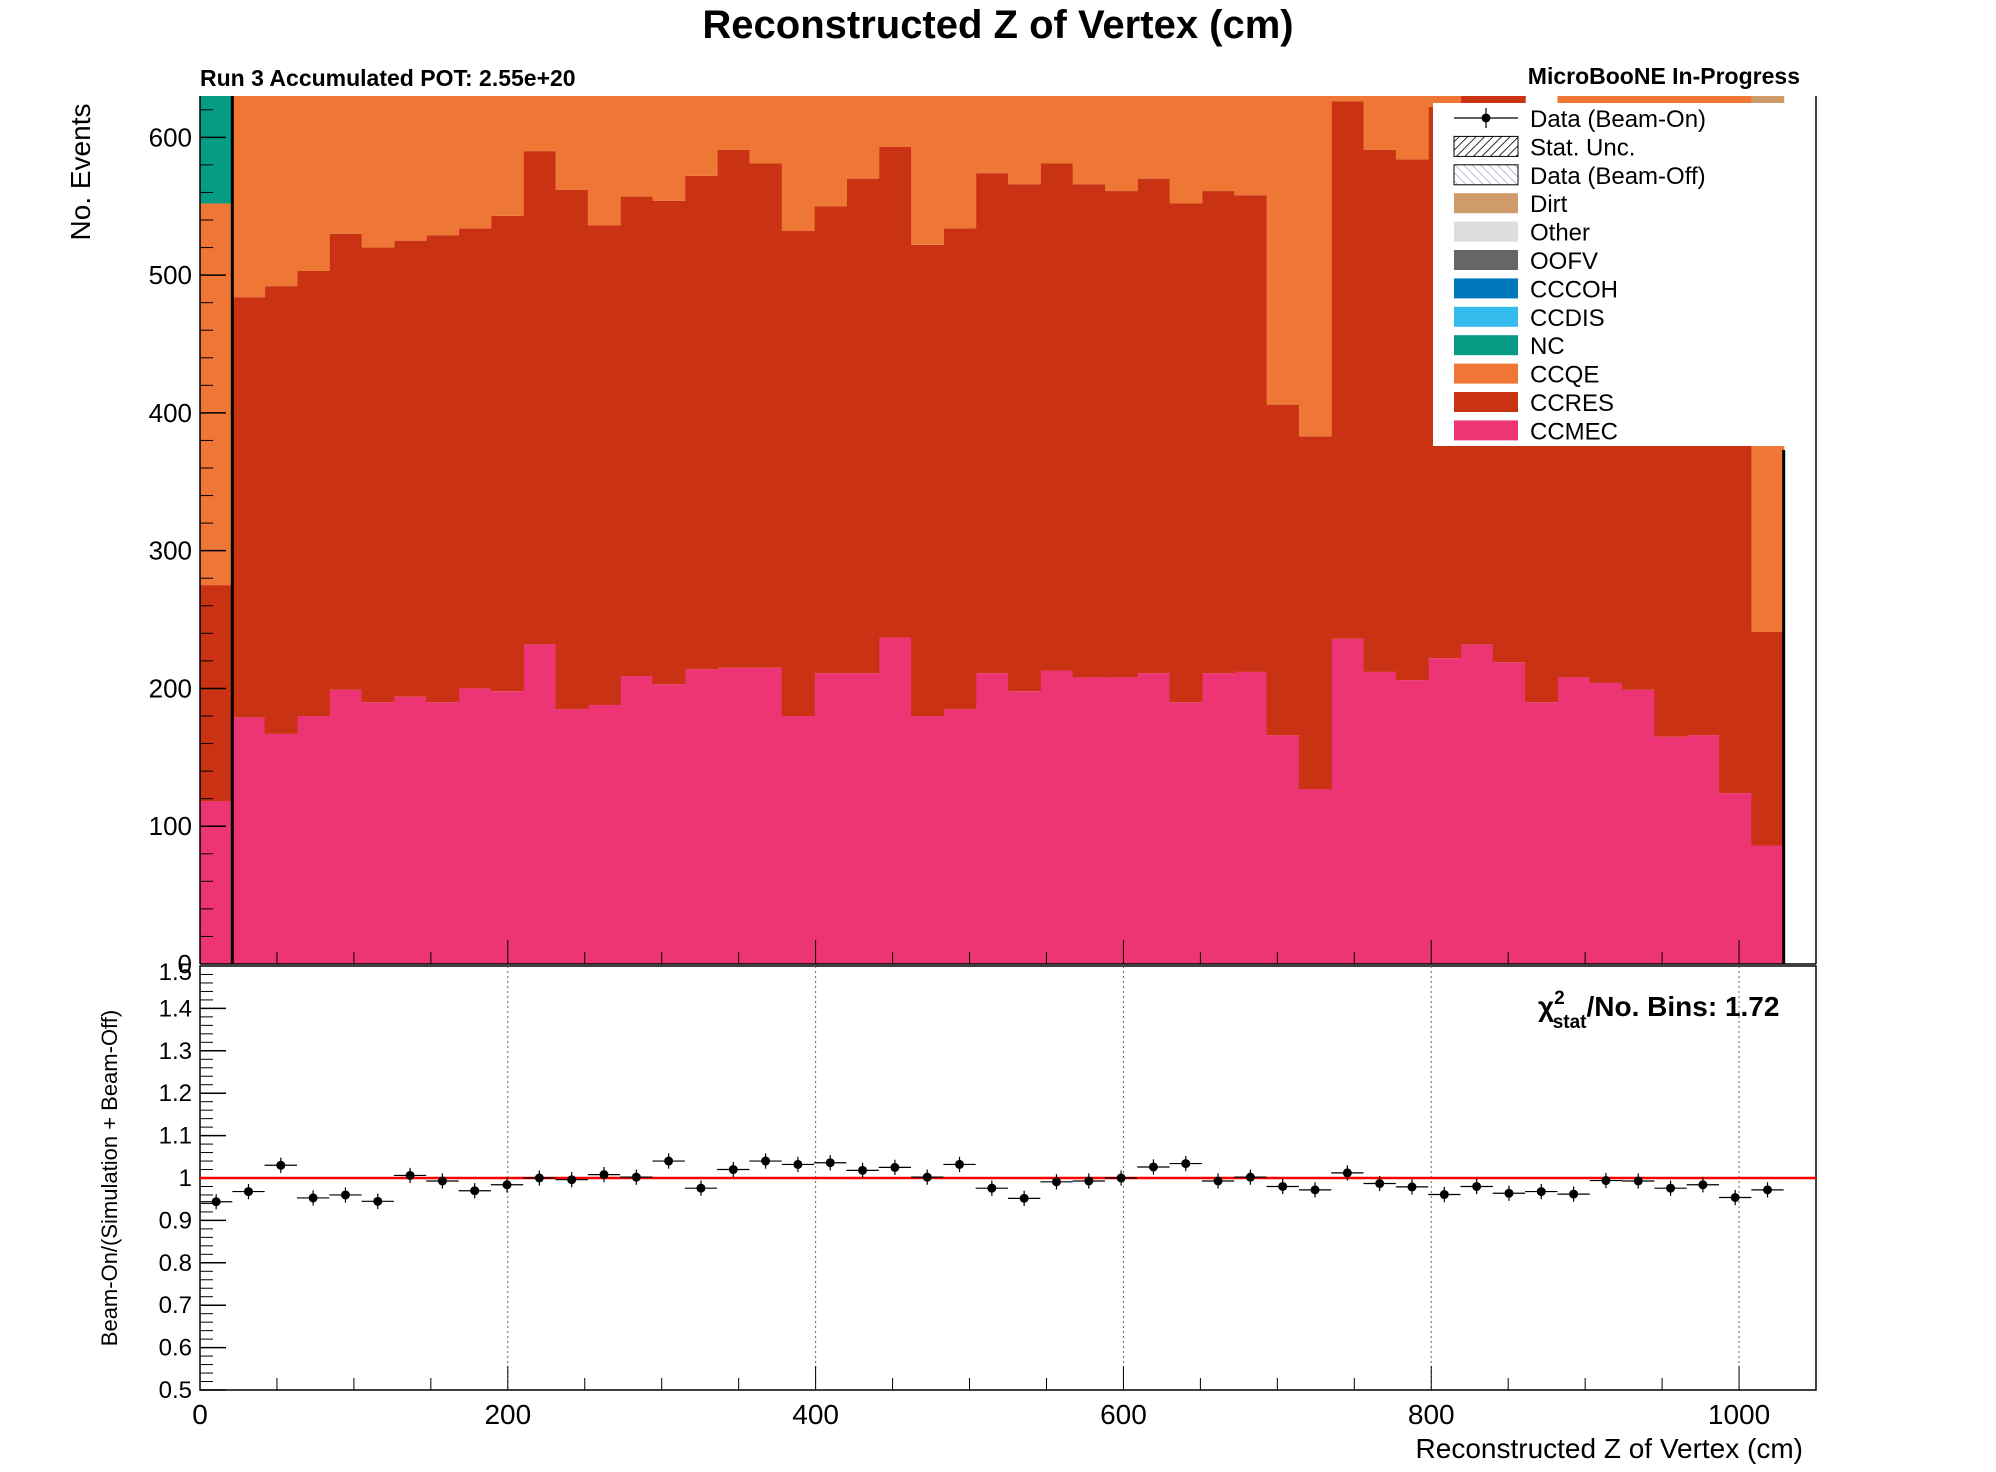 Image resolution: width=1996 pixels, height=1472 pixels. I want to click on top-y-tick-label: 200, so click(170, 688).